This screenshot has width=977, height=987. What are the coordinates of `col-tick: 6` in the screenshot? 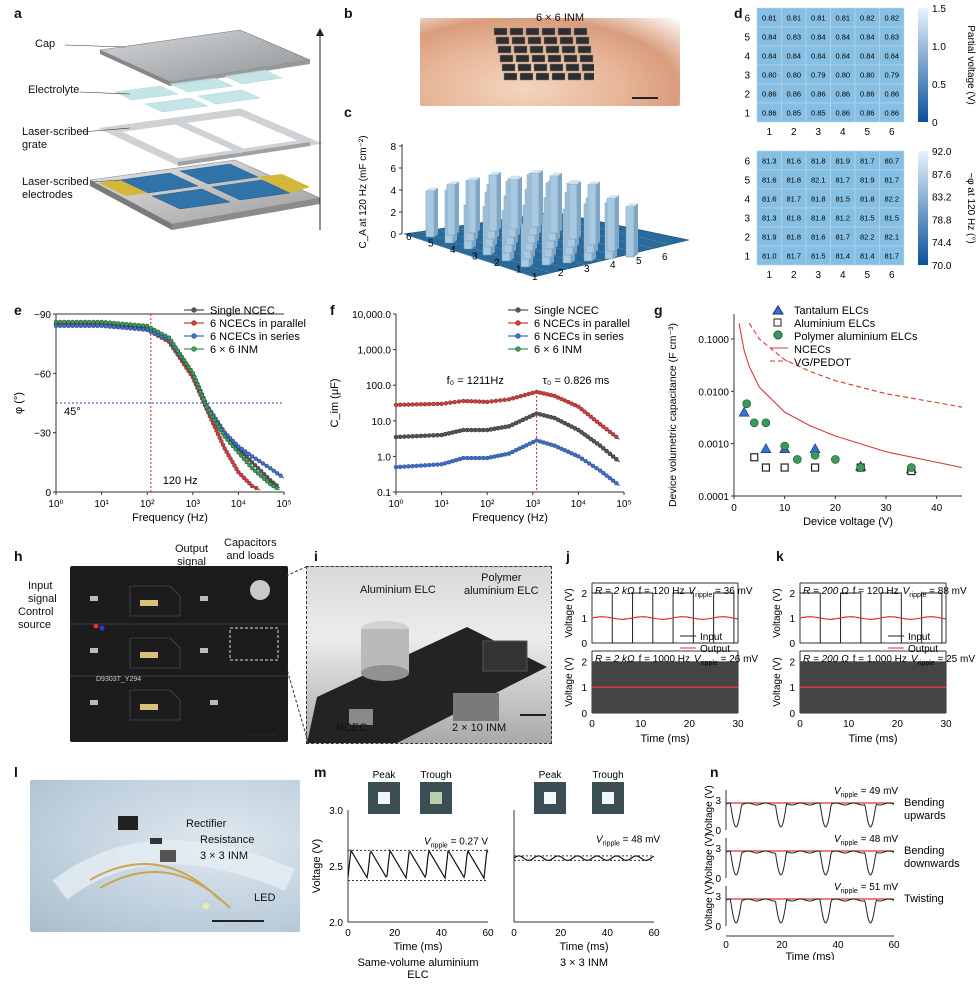 It's located at (892, 132).